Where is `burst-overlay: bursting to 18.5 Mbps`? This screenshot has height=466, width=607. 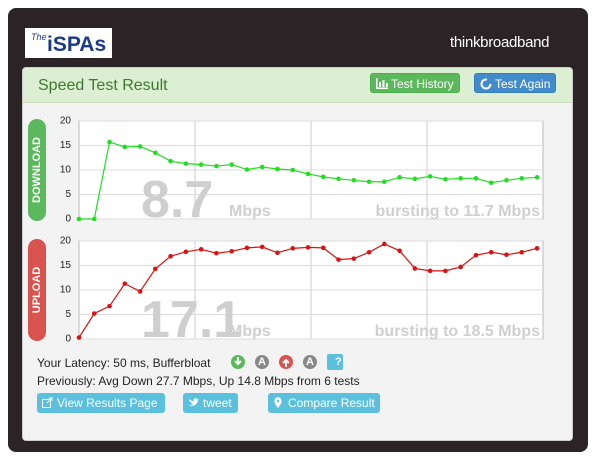 burst-overlay: bursting to 18.5 Mbps is located at coordinates (457, 331).